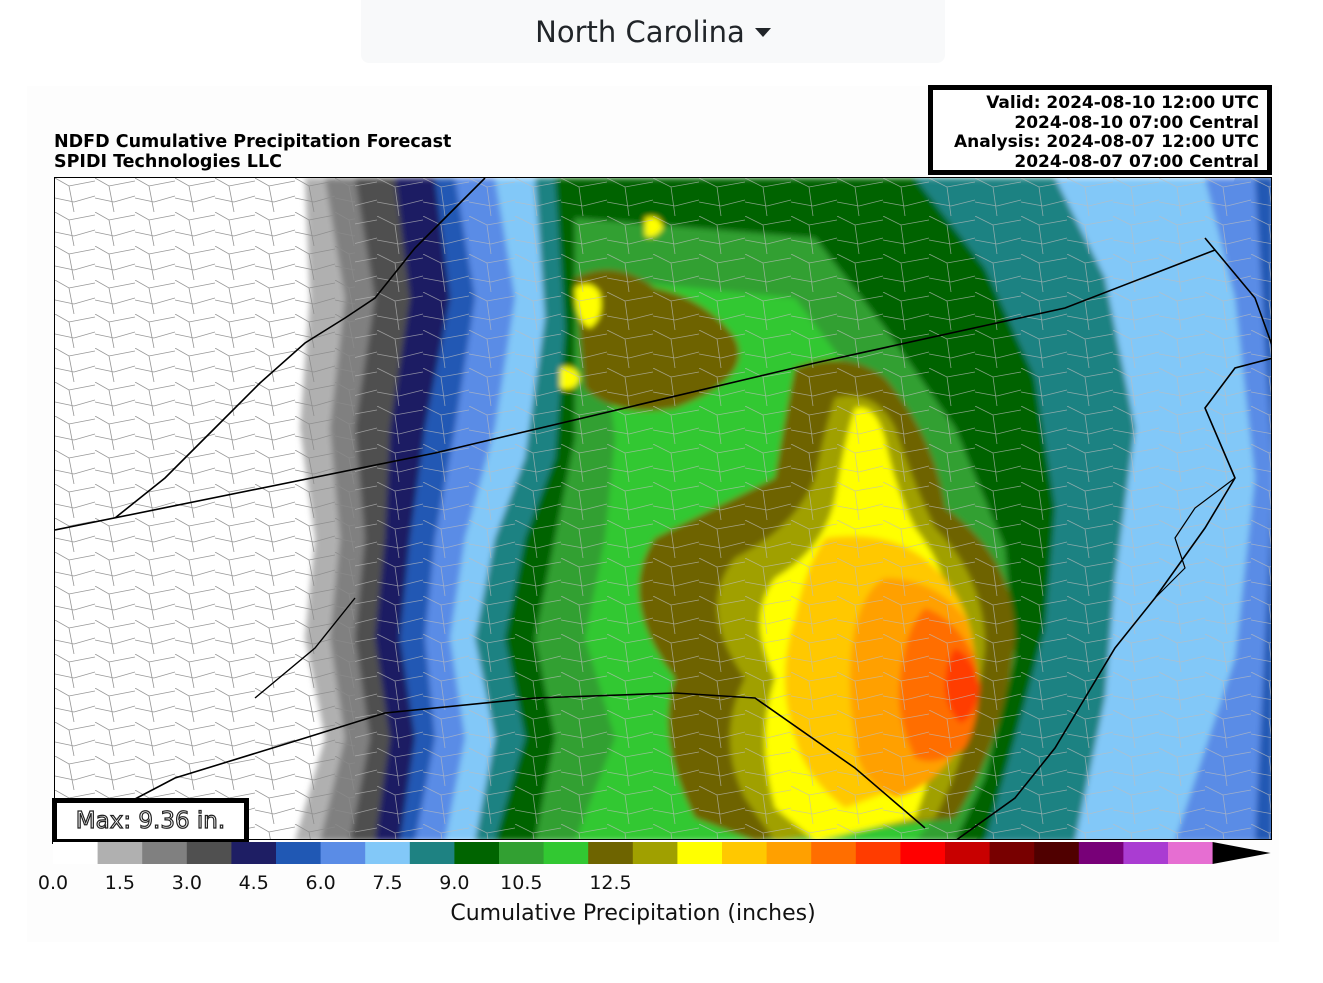 The width and height of the screenshot is (1323, 983). What do you see at coordinates (253, 883) in the screenshot?
I see `colorbar-tick-label: 4.5` at bounding box center [253, 883].